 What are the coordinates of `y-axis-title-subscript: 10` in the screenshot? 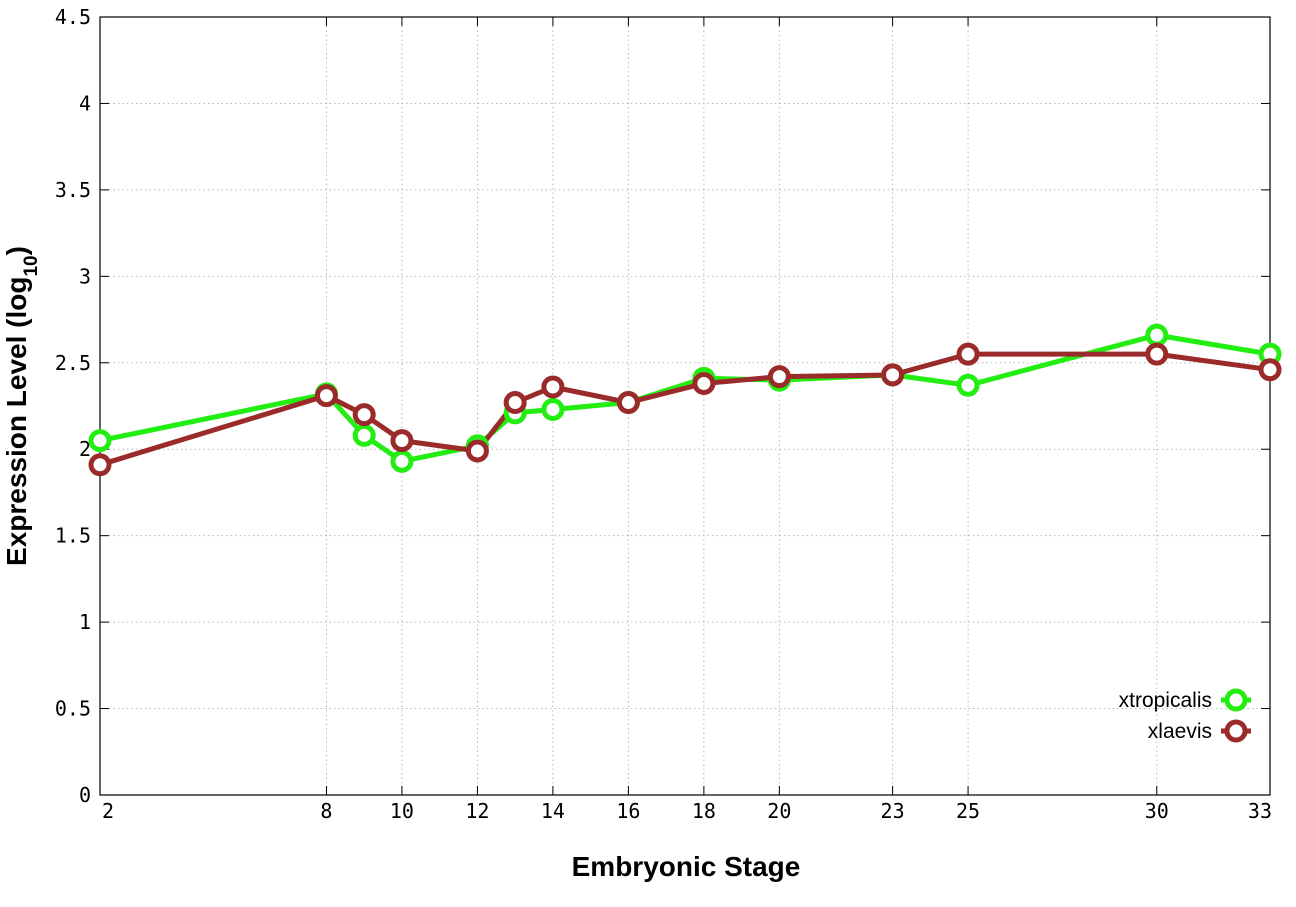 It's located at (31, 265).